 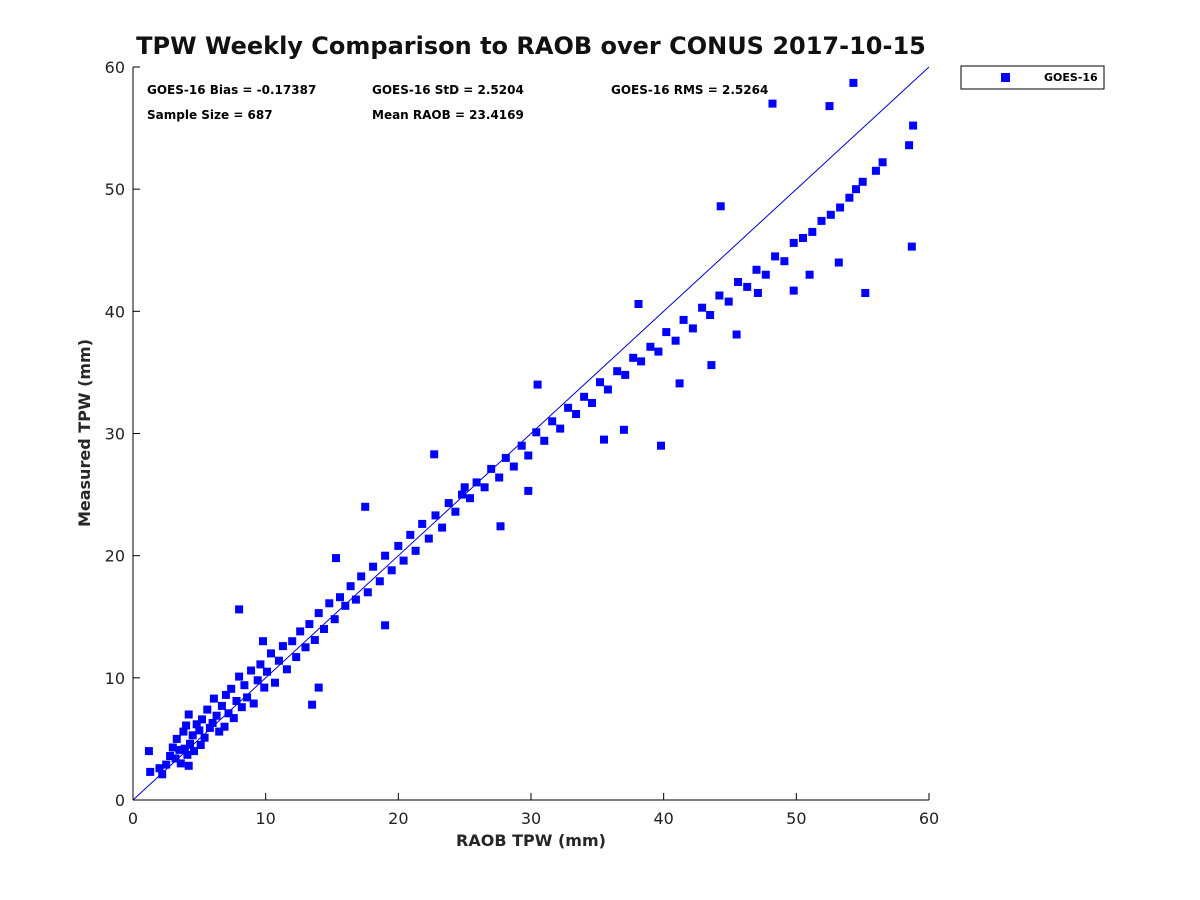 What do you see at coordinates (531, 840) in the screenshot?
I see `x-axis-label: RAOB TPW (mm)` at bounding box center [531, 840].